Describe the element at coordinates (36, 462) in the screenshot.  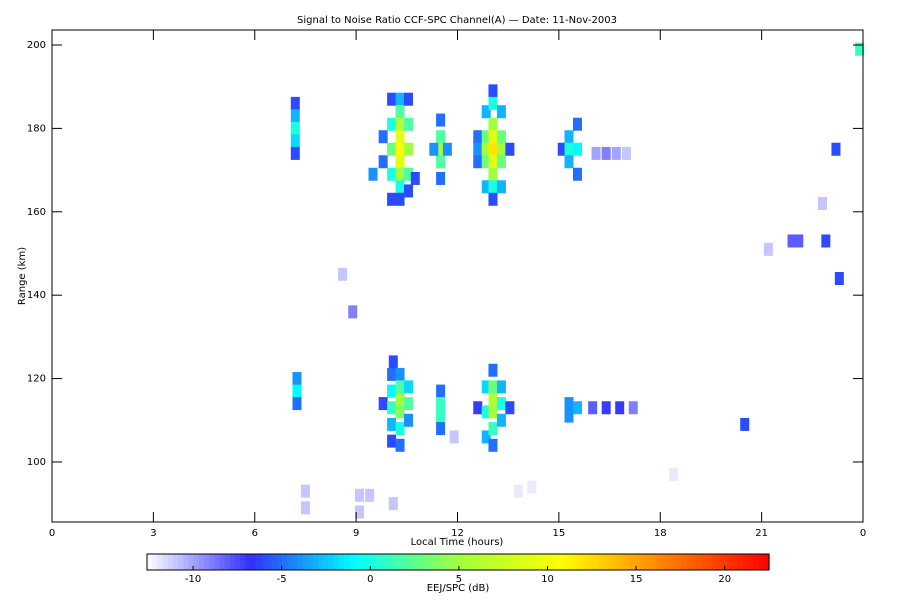
I see `y-tick-label: 100` at that location.